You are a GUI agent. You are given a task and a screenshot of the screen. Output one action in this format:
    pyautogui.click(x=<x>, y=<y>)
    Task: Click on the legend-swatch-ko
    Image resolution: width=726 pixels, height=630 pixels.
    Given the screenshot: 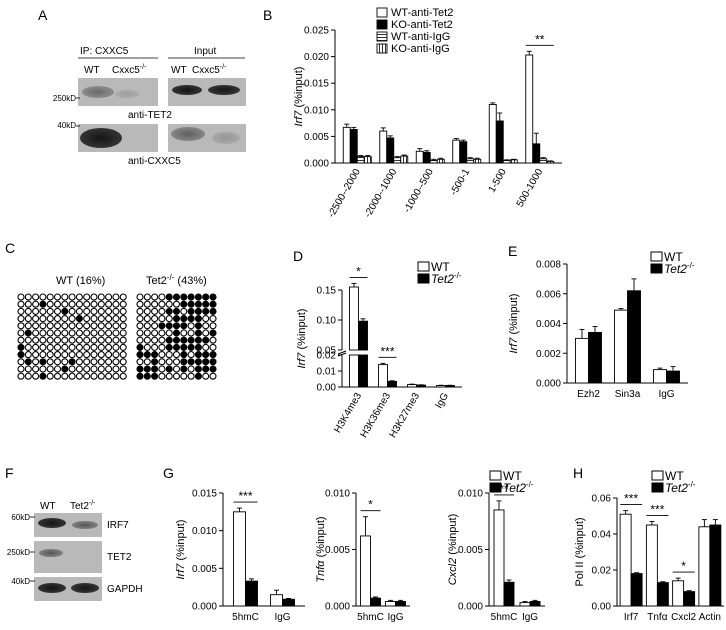 What is the action you would take?
    pyautogui.click(x=657, y=487)
    